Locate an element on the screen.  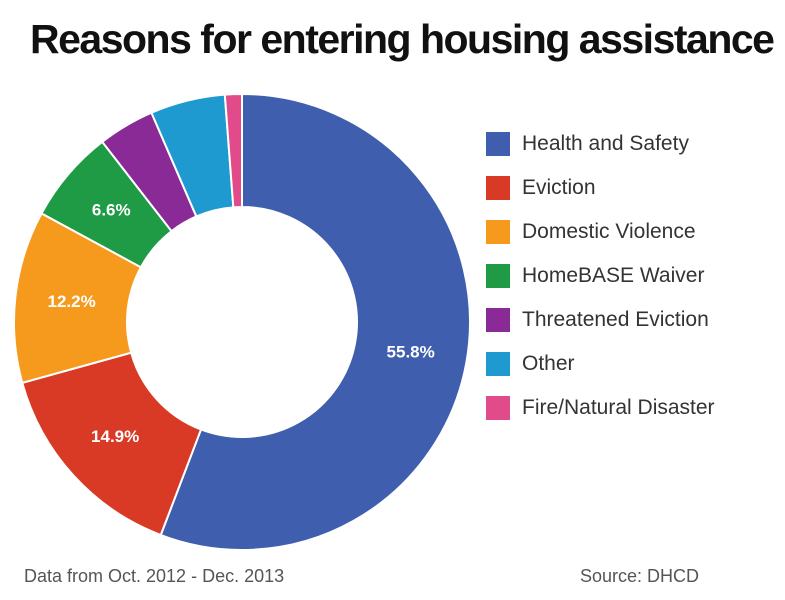
date-range-note: Data from Oct. 2012 - Dec. 2013 is located at coordinates (154, 576).